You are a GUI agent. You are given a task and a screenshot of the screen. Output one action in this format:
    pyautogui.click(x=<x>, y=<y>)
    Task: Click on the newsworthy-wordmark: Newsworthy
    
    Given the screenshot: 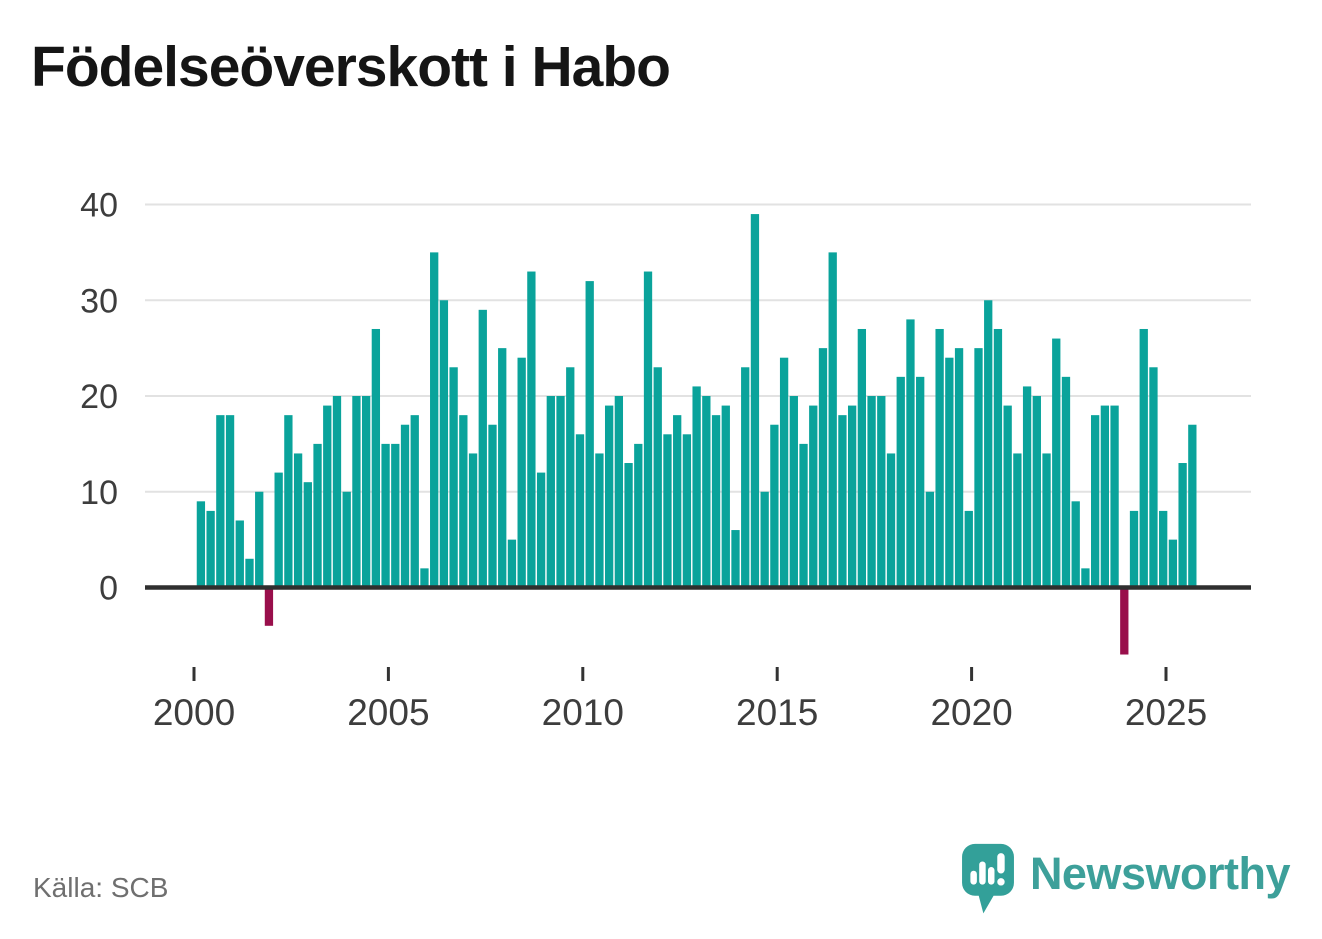 What is the action you would take?
    pyautogui.click(x=1160, y=873)
    